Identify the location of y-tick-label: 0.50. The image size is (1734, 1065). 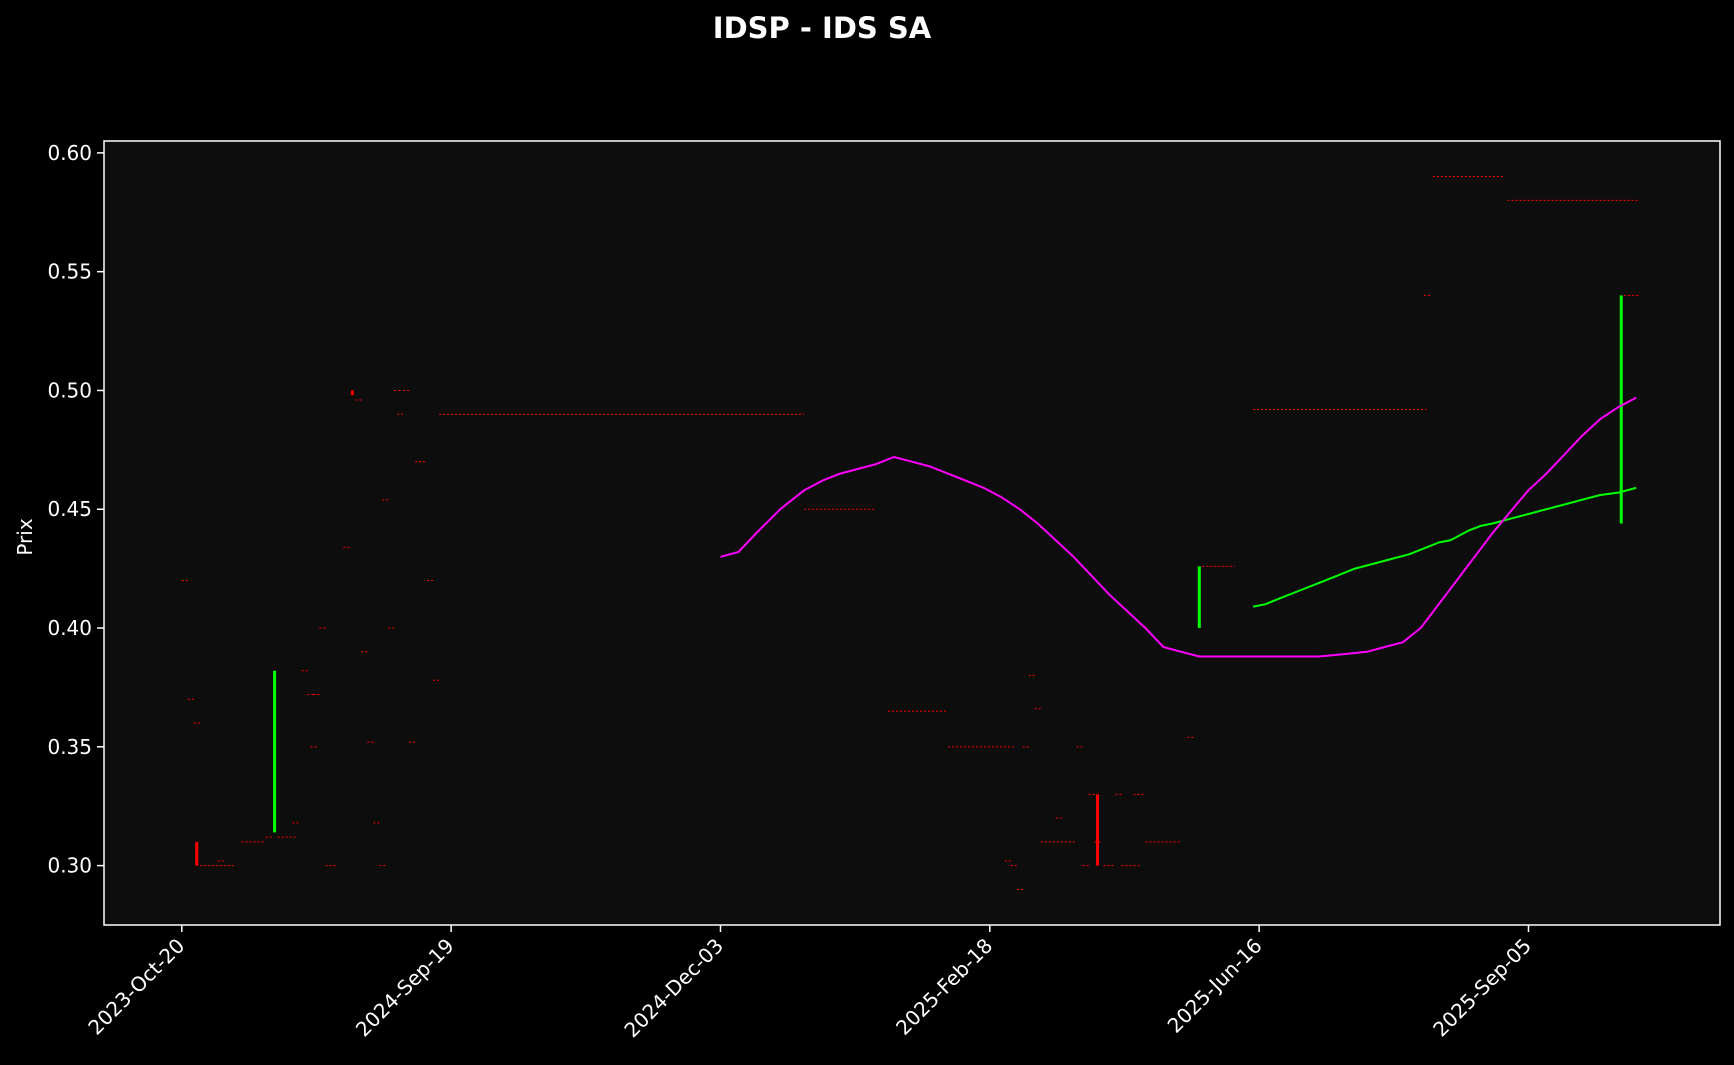
(69, 390).